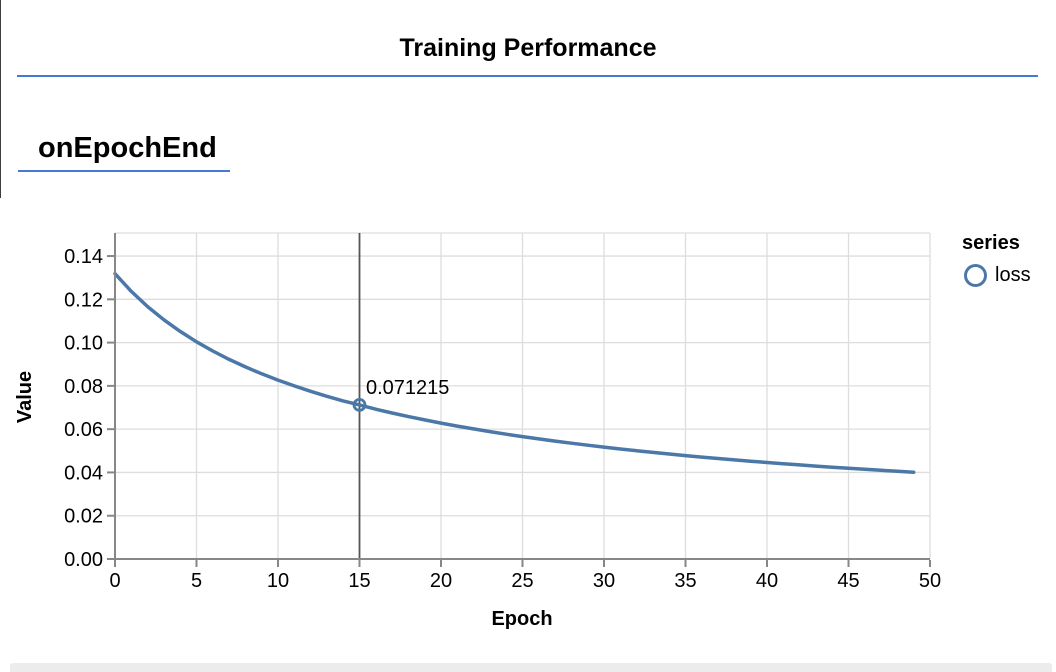  Describe the element at coordinates (975, 275) in the screenshot. I see `loss-legend-circle-icon` at that location.